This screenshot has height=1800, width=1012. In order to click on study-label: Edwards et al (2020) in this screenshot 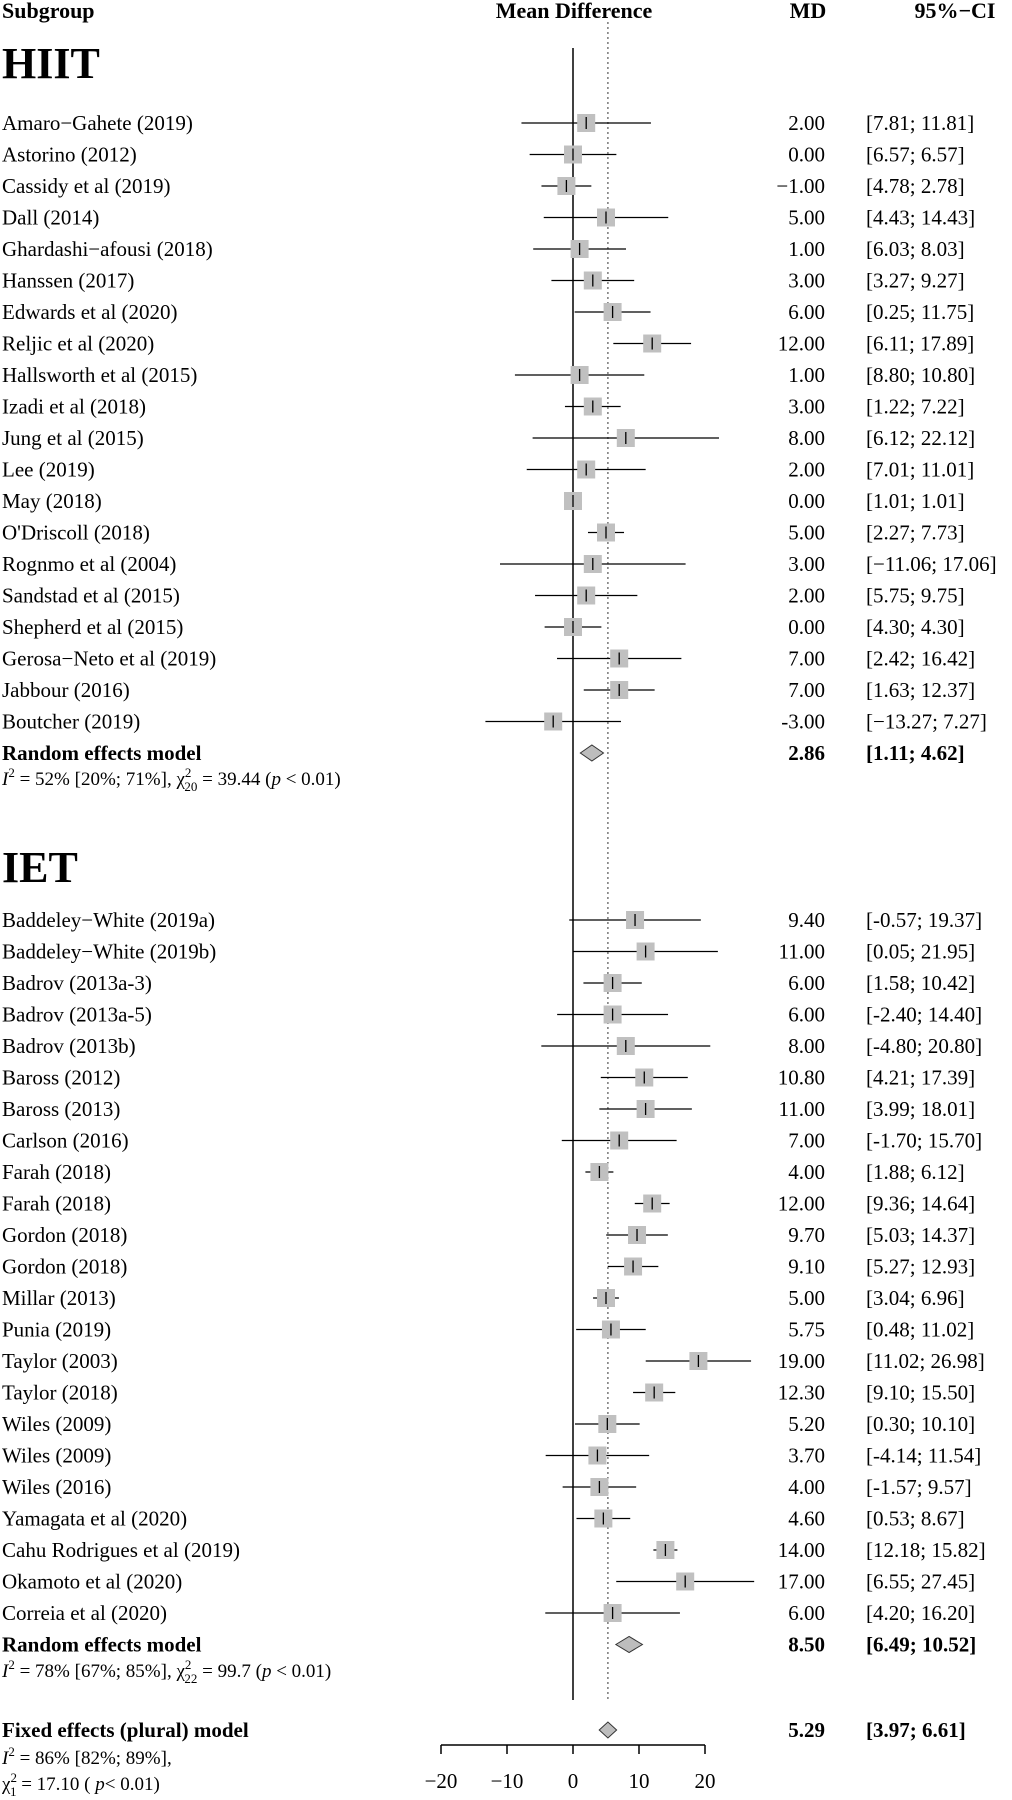, I will do `click(90, 312)`.